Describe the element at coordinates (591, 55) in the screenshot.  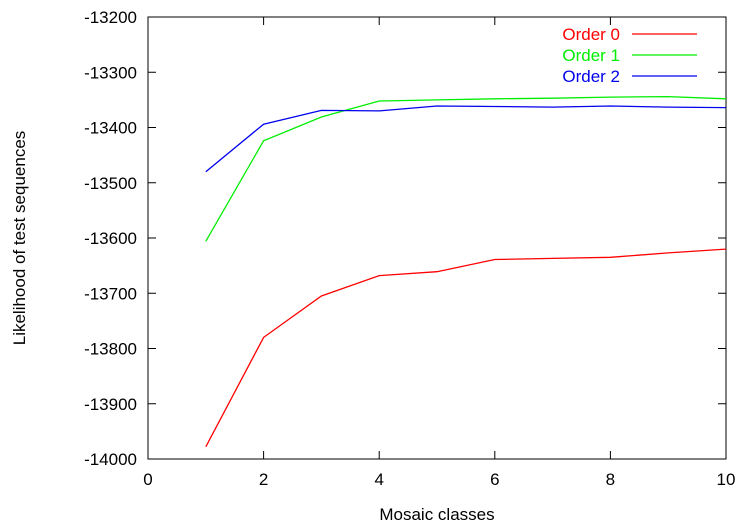
I see `legend-label-order-1: Order 1` at that location.